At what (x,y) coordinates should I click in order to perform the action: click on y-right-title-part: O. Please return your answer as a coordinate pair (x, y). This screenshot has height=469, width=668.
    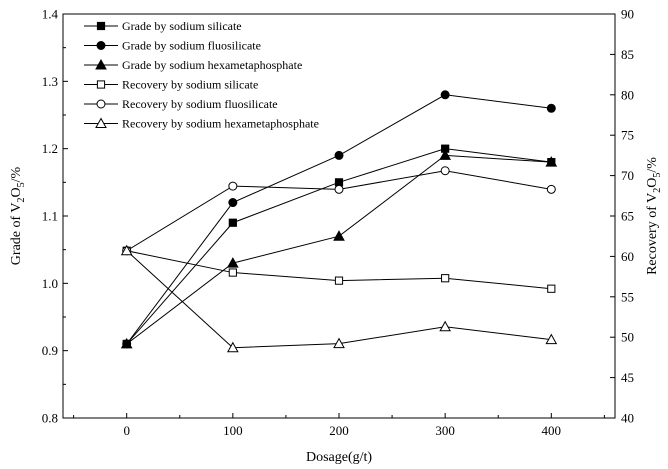
    Looking at the image, I should click on (652, 183).